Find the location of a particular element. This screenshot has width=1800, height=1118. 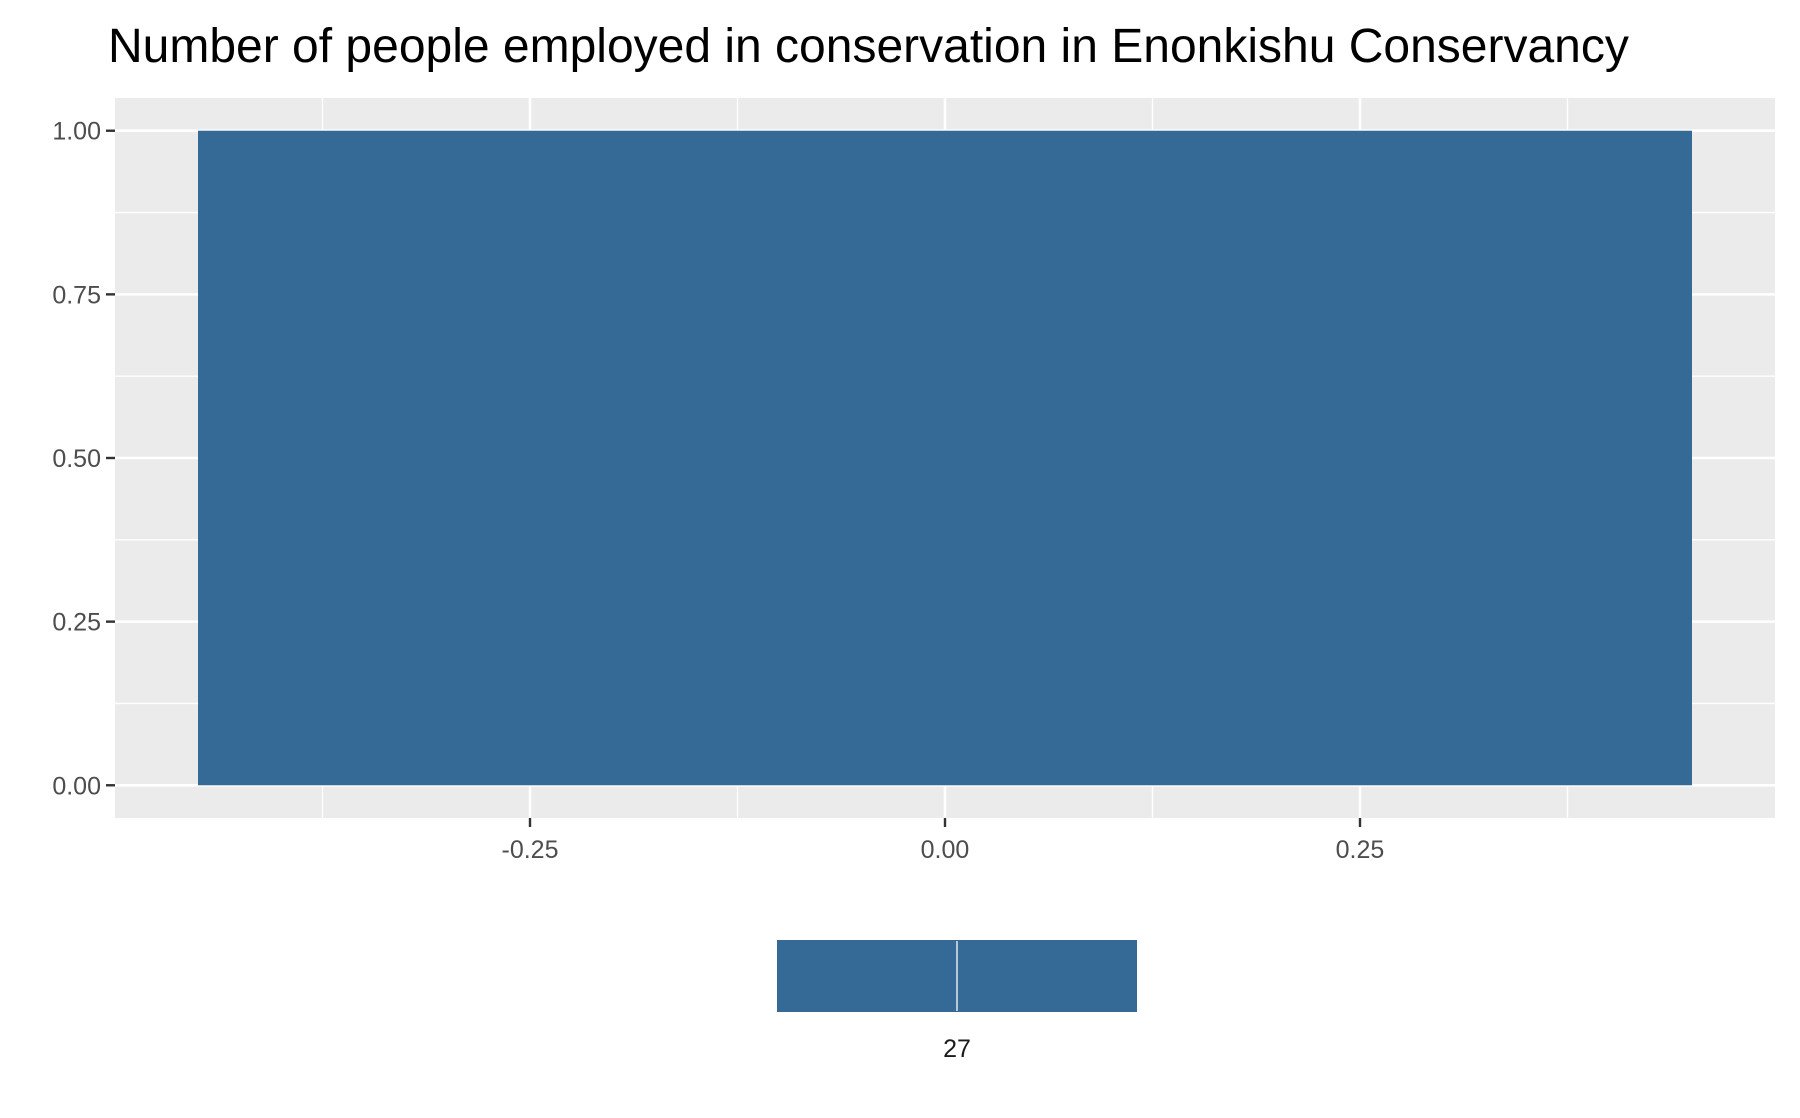

y-tick-label: 0.50 is located at coordinates (76, 459).